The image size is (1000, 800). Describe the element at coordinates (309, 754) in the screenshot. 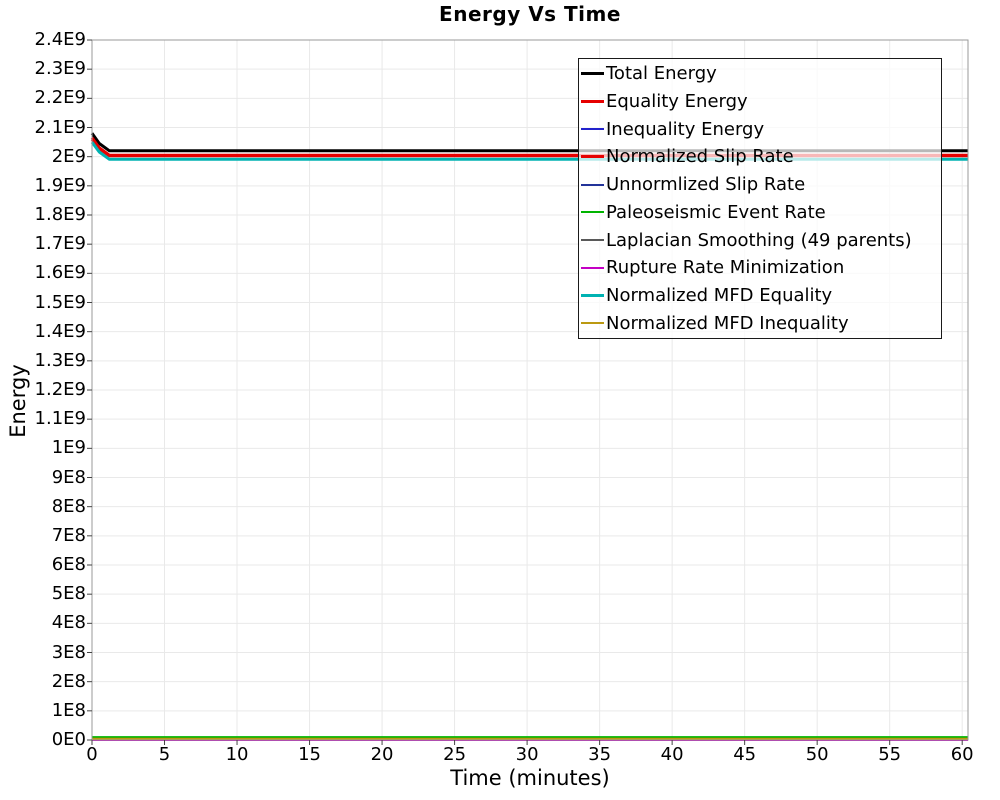

I see `x-tick-label: 15` at that location.